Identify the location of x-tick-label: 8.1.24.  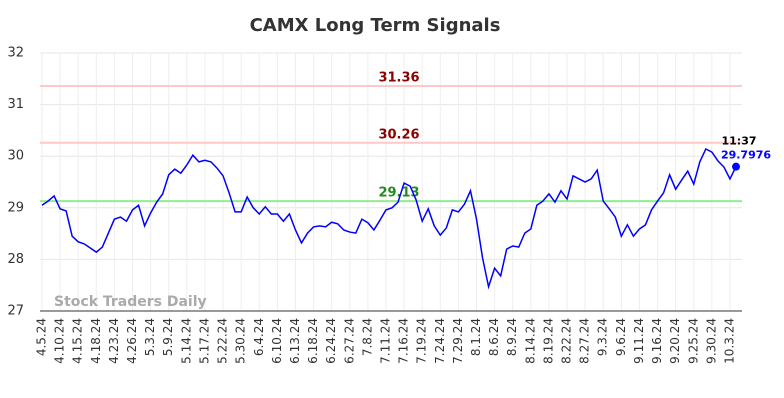
(476, 337).